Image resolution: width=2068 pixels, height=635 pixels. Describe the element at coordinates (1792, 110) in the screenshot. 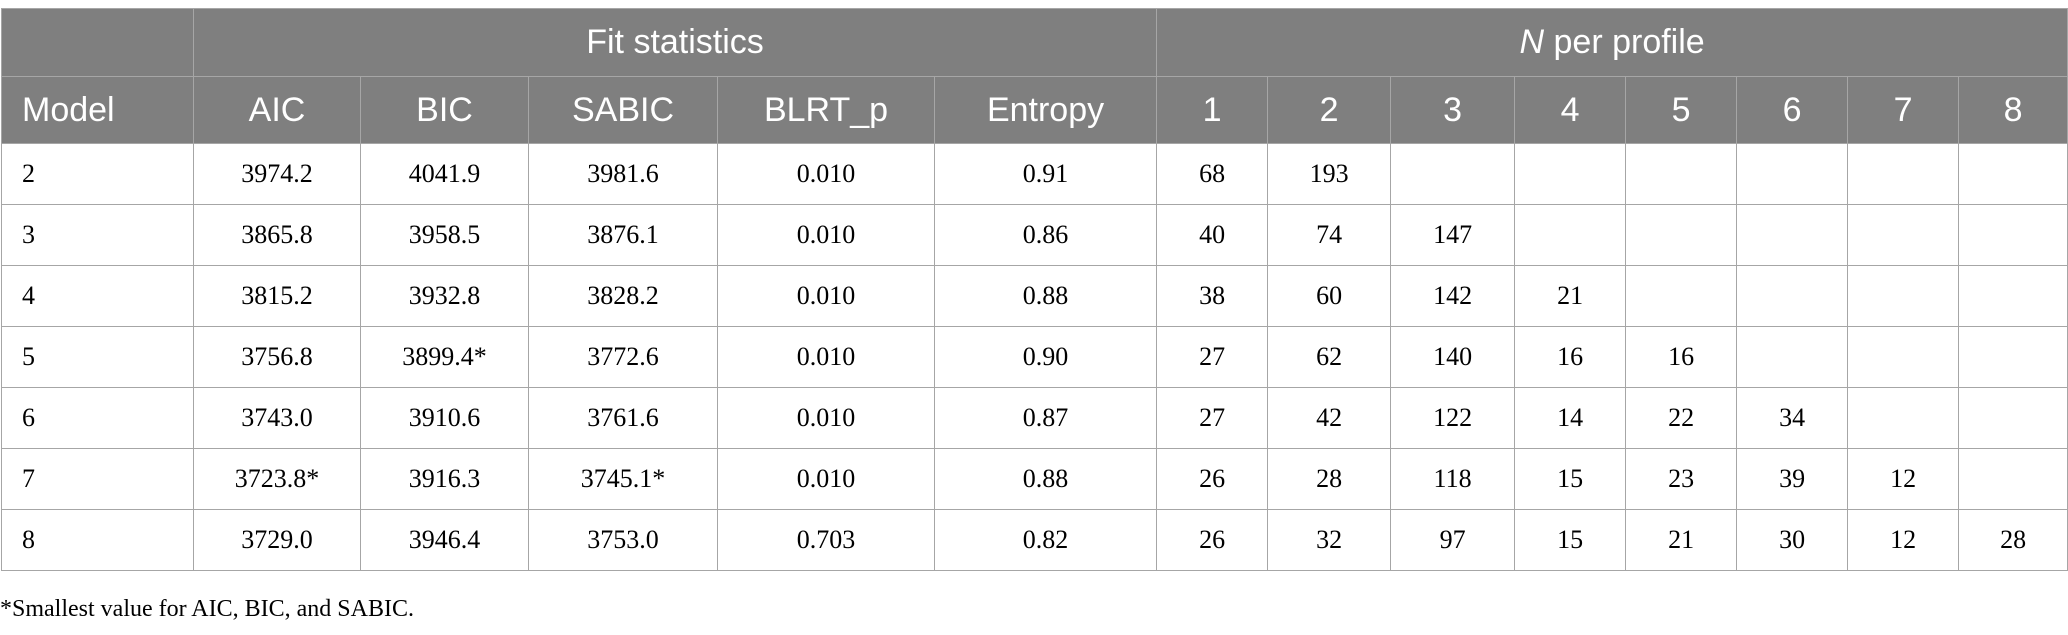

I see `column-header: 6` at that location.